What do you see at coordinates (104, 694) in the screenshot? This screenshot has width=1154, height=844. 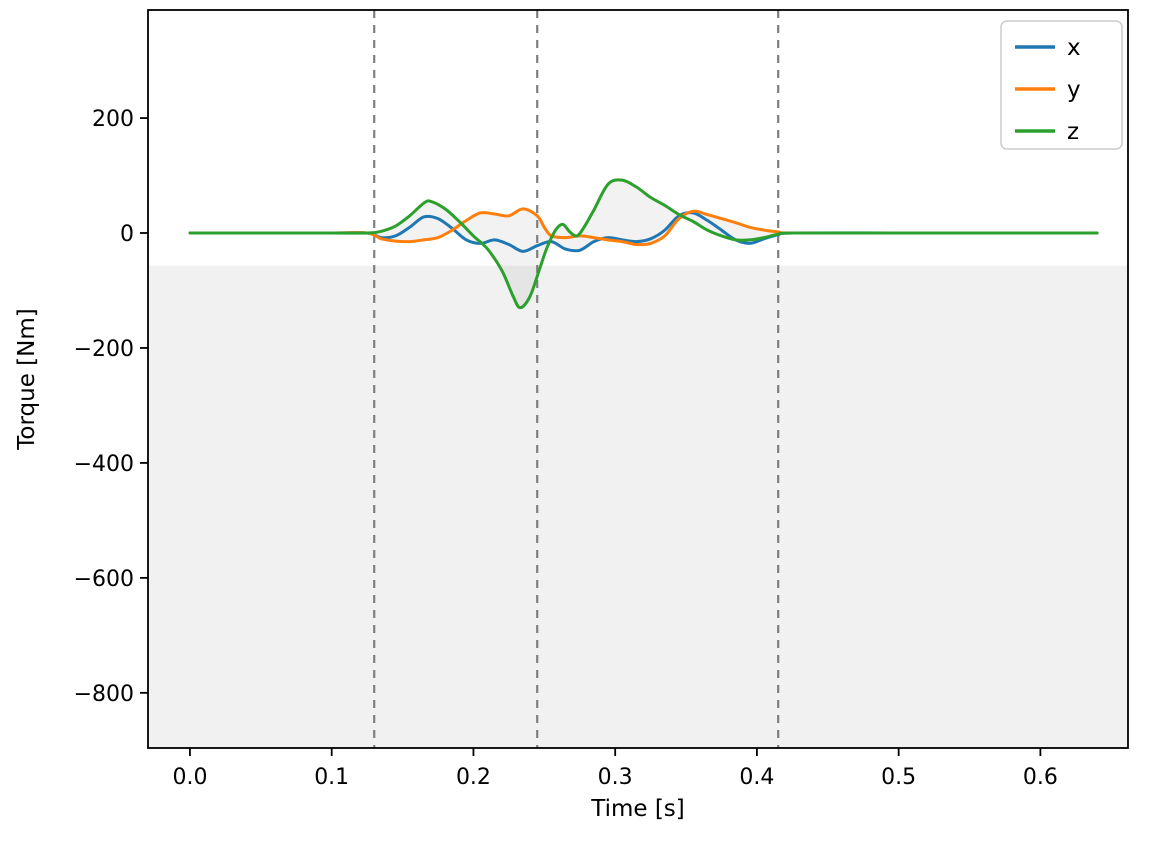 I see `y-tick-label-5: −800` at bounding box center [104, 694].